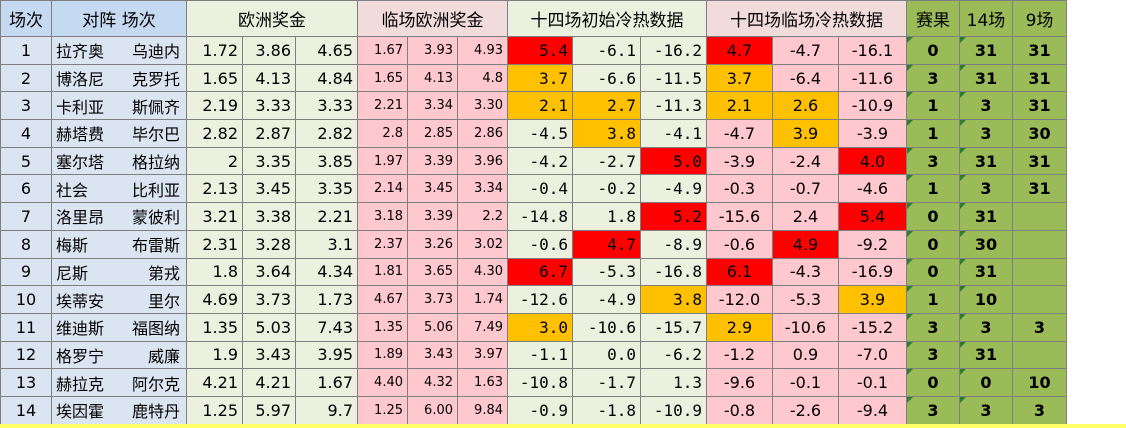  I want to click on cold-init-cell: 1.3, so click(673, 382).